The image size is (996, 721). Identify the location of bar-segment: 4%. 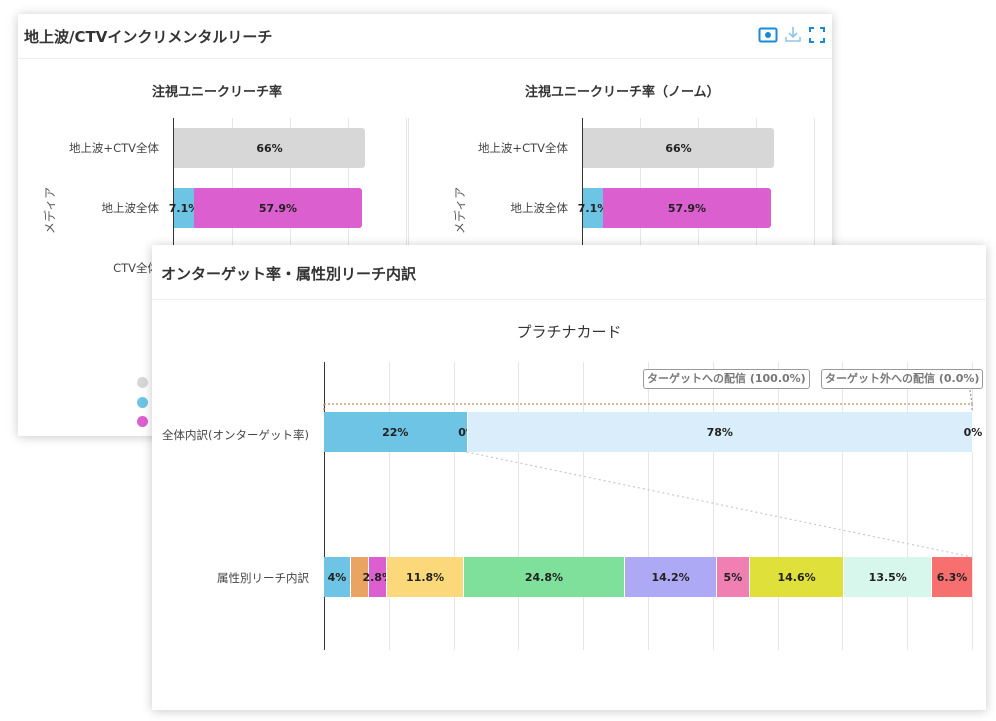
(337, 577).